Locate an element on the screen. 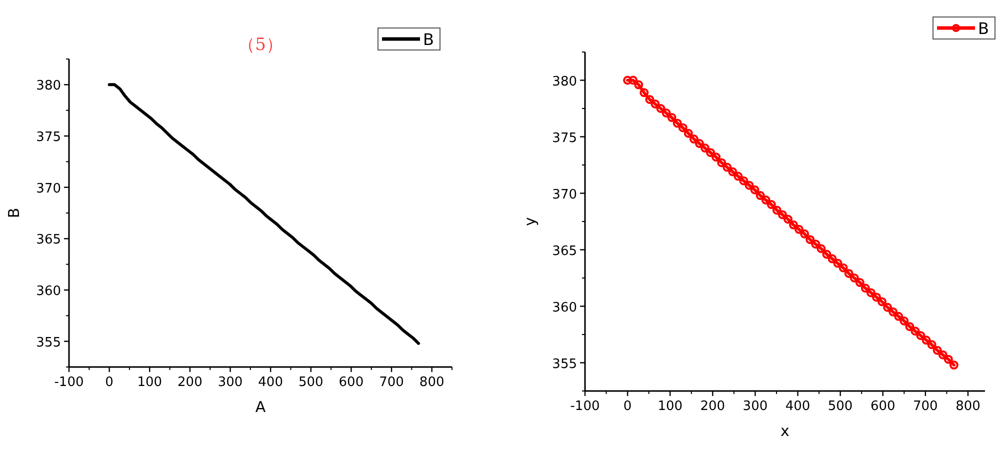  y-tick-label: 365 is located at coordinates (564, 251).